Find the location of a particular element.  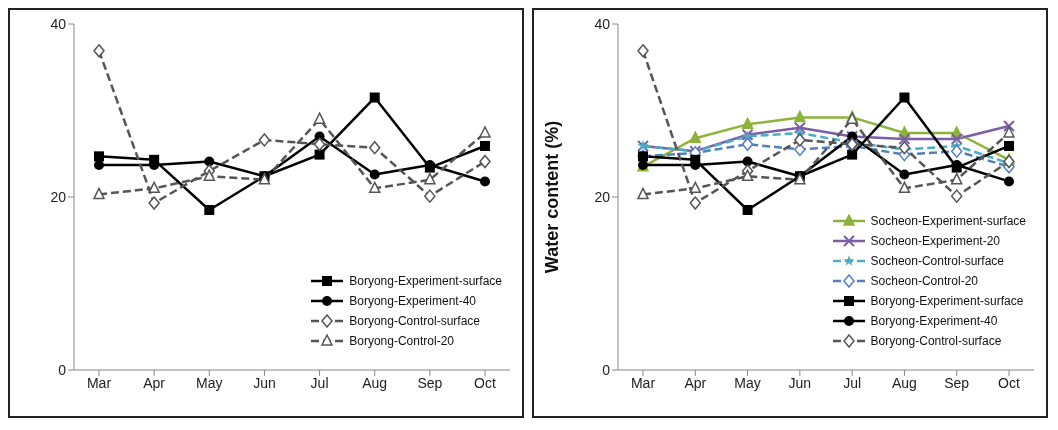

legend-label: Socheon-Experiment-20 is located at coordinates (935, 241).